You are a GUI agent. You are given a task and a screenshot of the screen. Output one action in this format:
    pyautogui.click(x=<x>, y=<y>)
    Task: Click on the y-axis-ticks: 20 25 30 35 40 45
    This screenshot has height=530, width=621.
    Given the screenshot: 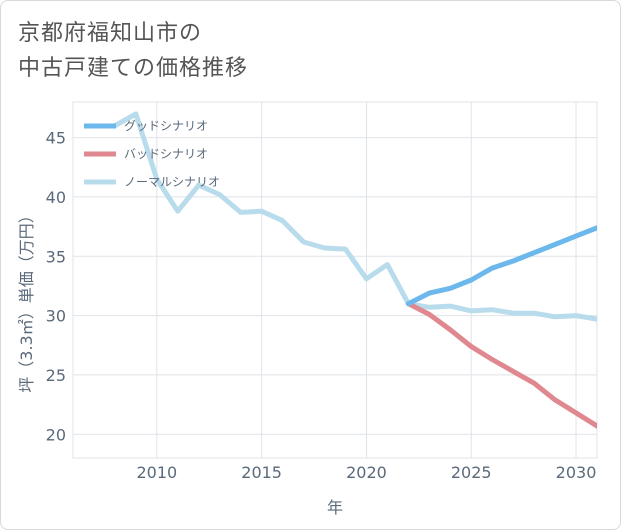 What is the action you would take?
    pyautogui.click(x=56, y=287)
    